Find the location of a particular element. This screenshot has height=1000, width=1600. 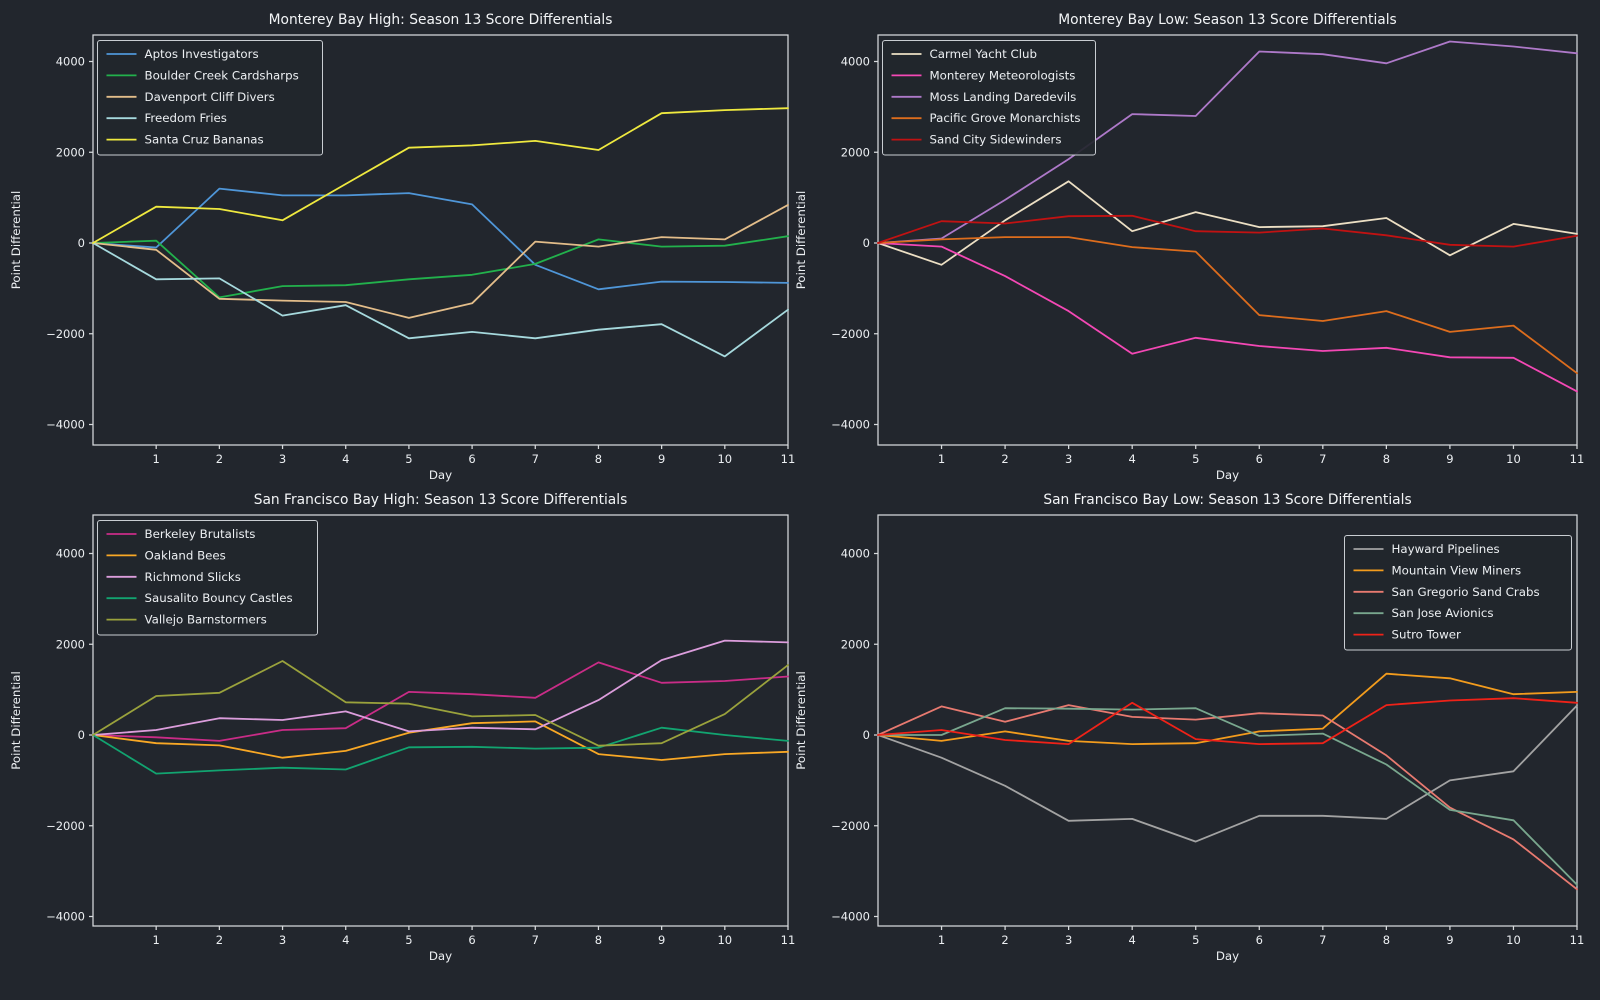

y-tick-label: 4000 is located at coordinates (855, 62).